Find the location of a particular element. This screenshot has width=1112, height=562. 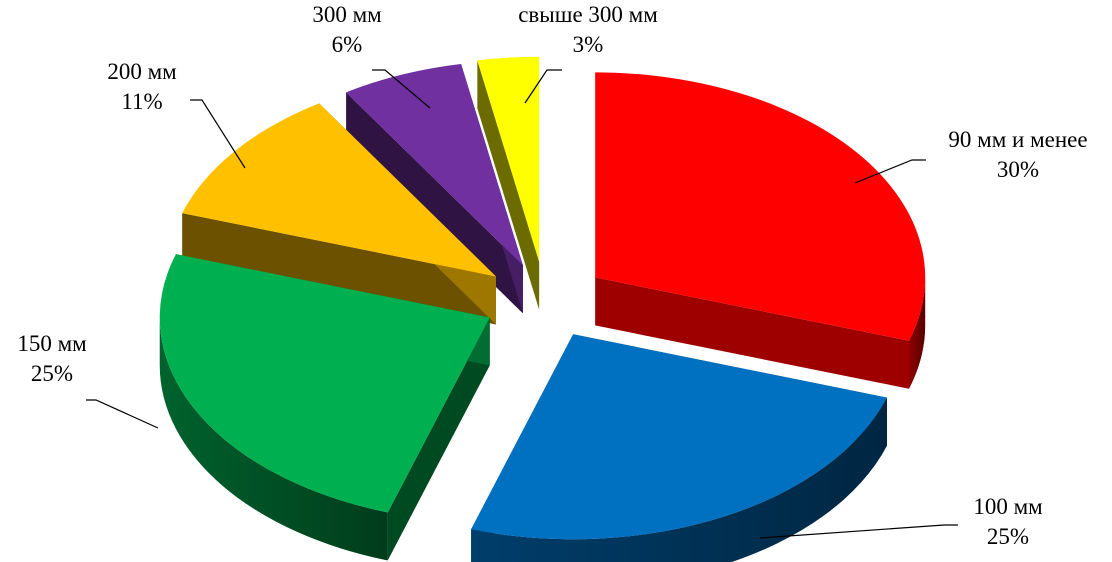

data-label-6: свыше 300 мм 3% is located at coordinates (588, 53).